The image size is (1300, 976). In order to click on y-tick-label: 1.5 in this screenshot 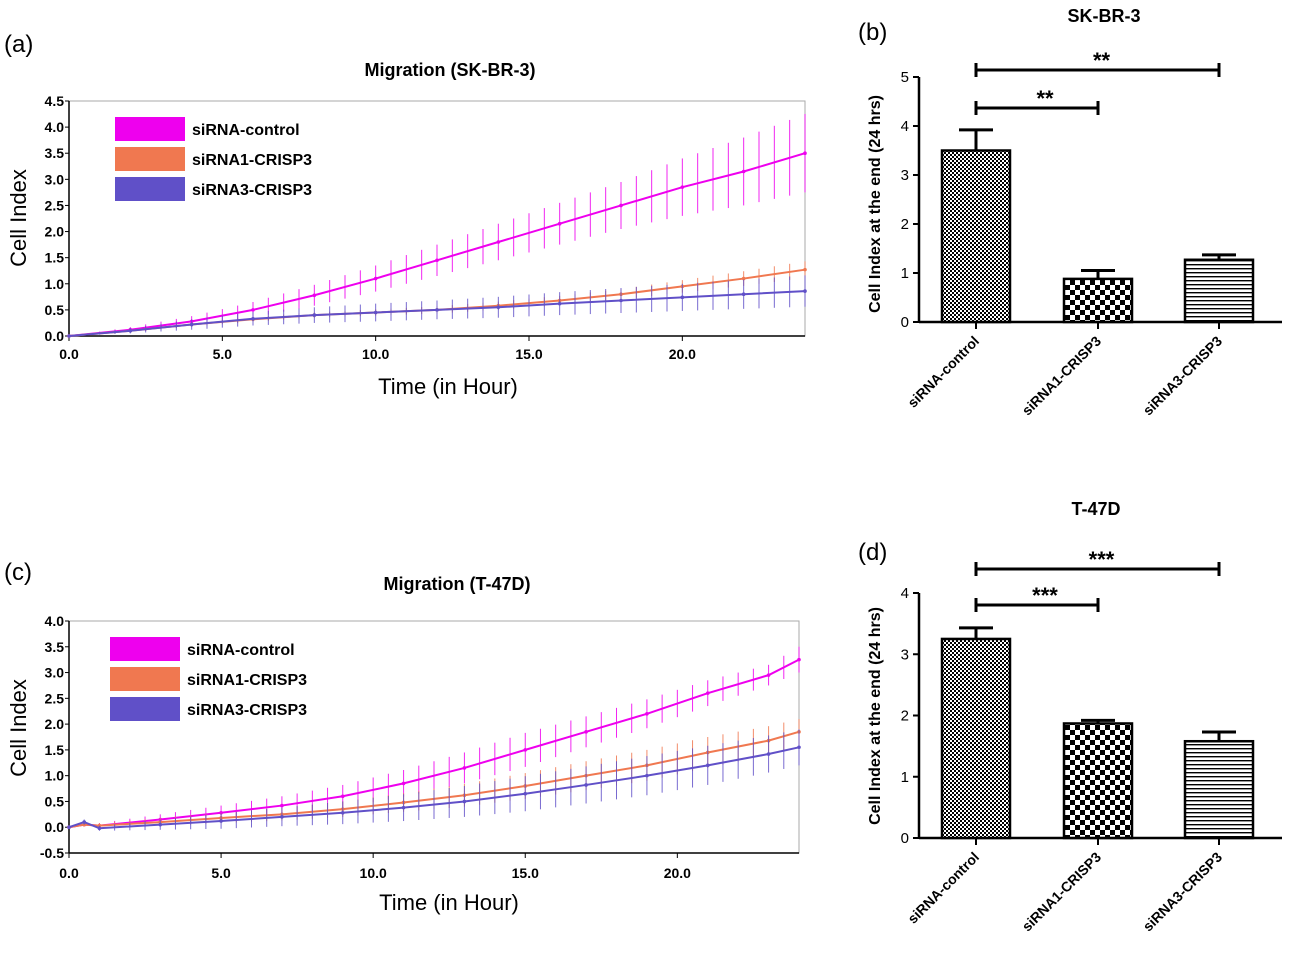, I will do `click(55, 750)`.